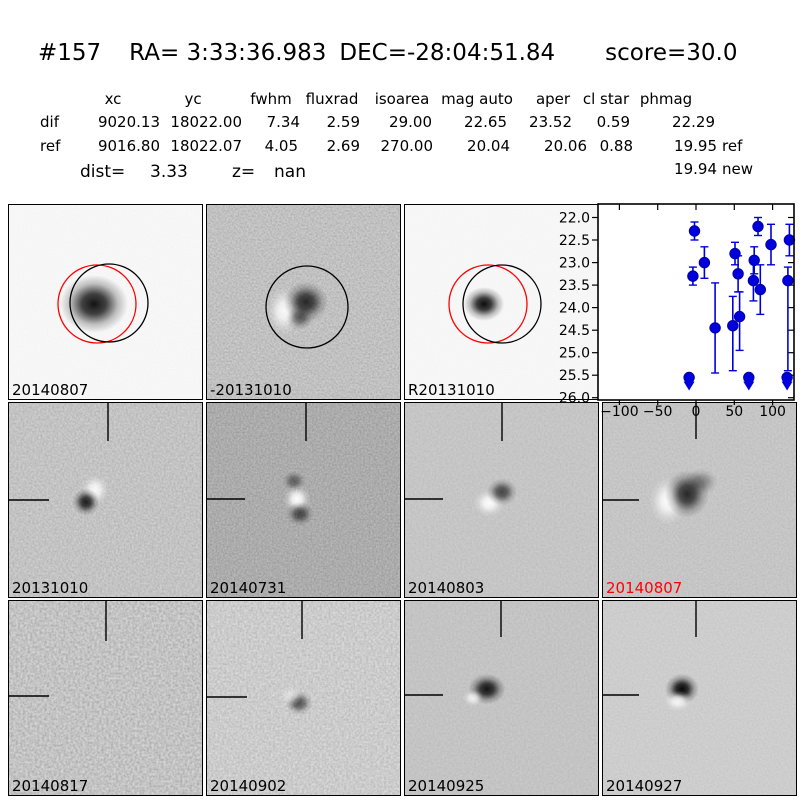 The width and height of the screenshot is (800, 800). Describe the element at coordinates (271, 99) in the screenshot. I see `stat-header-cell: fwhm` at that location.